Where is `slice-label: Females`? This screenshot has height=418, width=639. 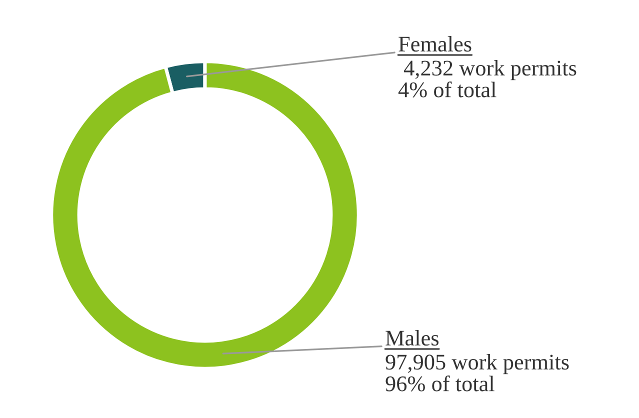 slice-label: Females is located at coordinates (435, 44).